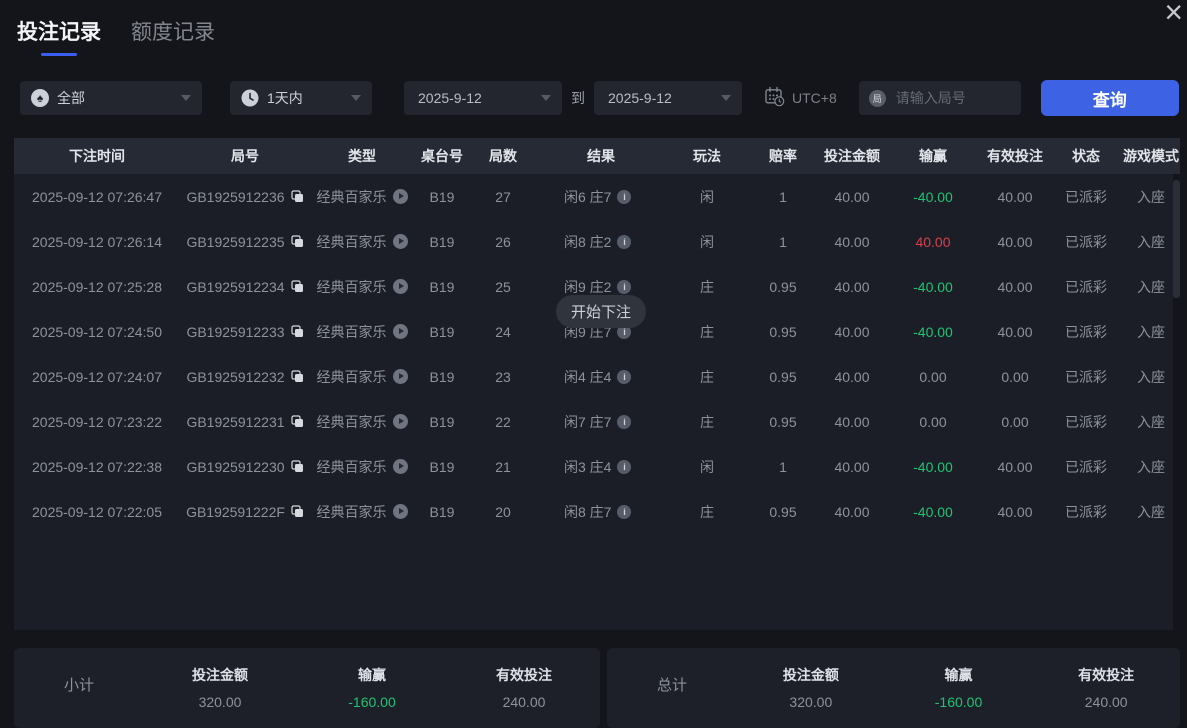  I want to click on active-tab-underline, so click(59, 54).